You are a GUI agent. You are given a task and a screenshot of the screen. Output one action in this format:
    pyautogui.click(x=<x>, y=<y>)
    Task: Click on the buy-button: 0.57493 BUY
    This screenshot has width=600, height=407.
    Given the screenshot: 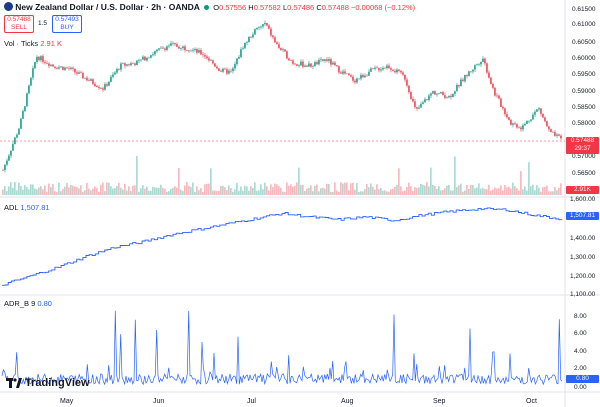 What is the action you would take?
    pyautogui.click(x=67, y=24)
    